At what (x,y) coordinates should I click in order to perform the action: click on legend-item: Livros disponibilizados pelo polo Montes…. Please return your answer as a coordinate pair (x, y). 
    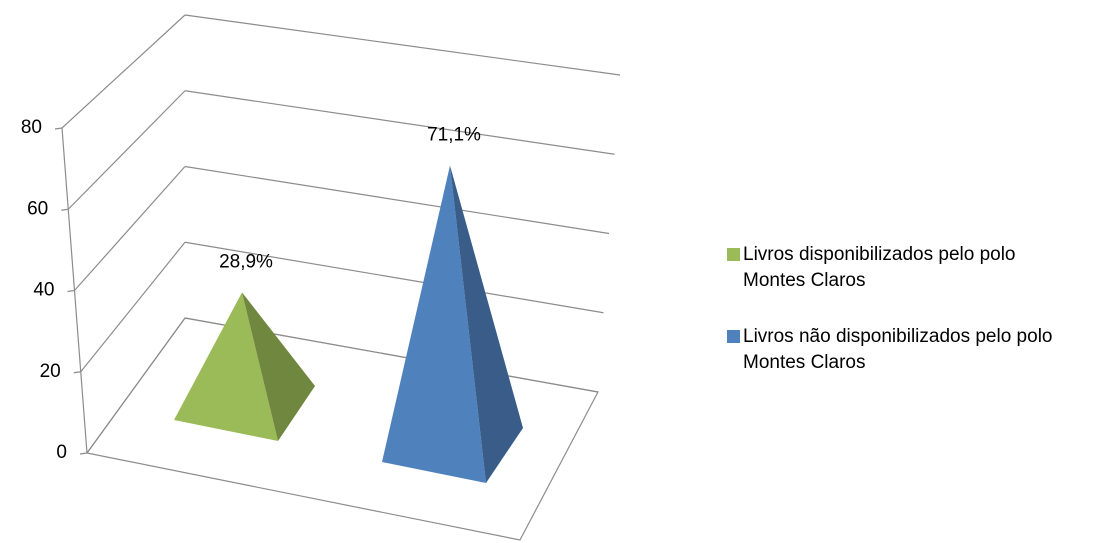
    Looking at the image, I should click on (907, 268).